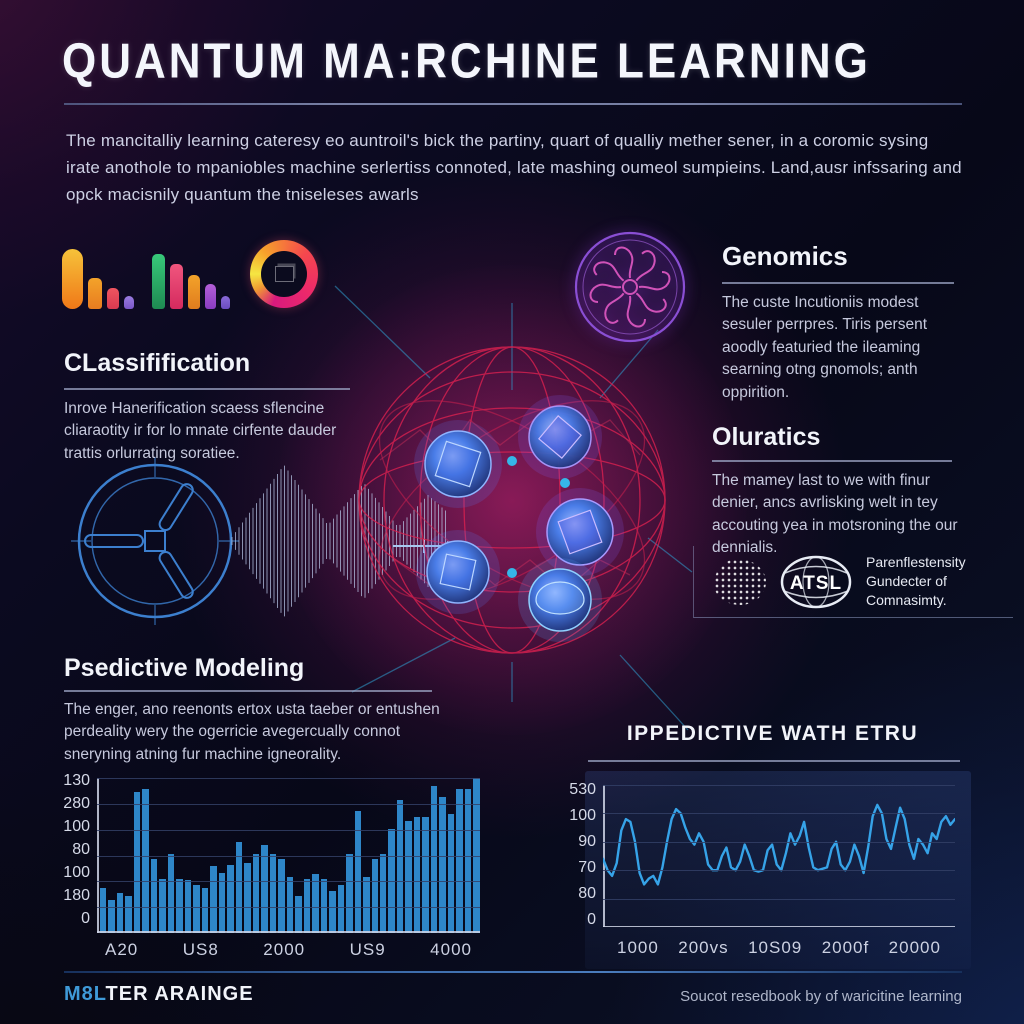  What do you see at coordinates (914, 947) in the screenshot?
I see `x-tick-label: 20000` at bounding box center [914, 947].